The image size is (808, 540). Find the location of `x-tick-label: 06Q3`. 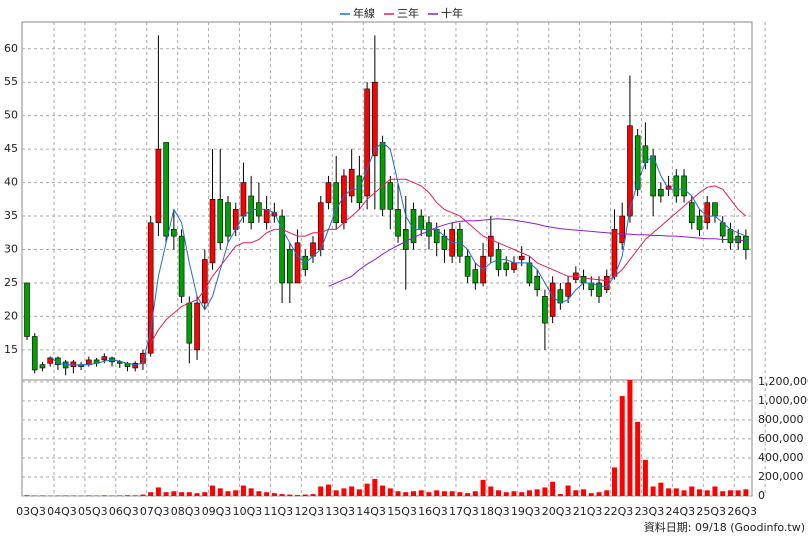

x-tick-label: 06Q3 is located at coordinates (124, 511).